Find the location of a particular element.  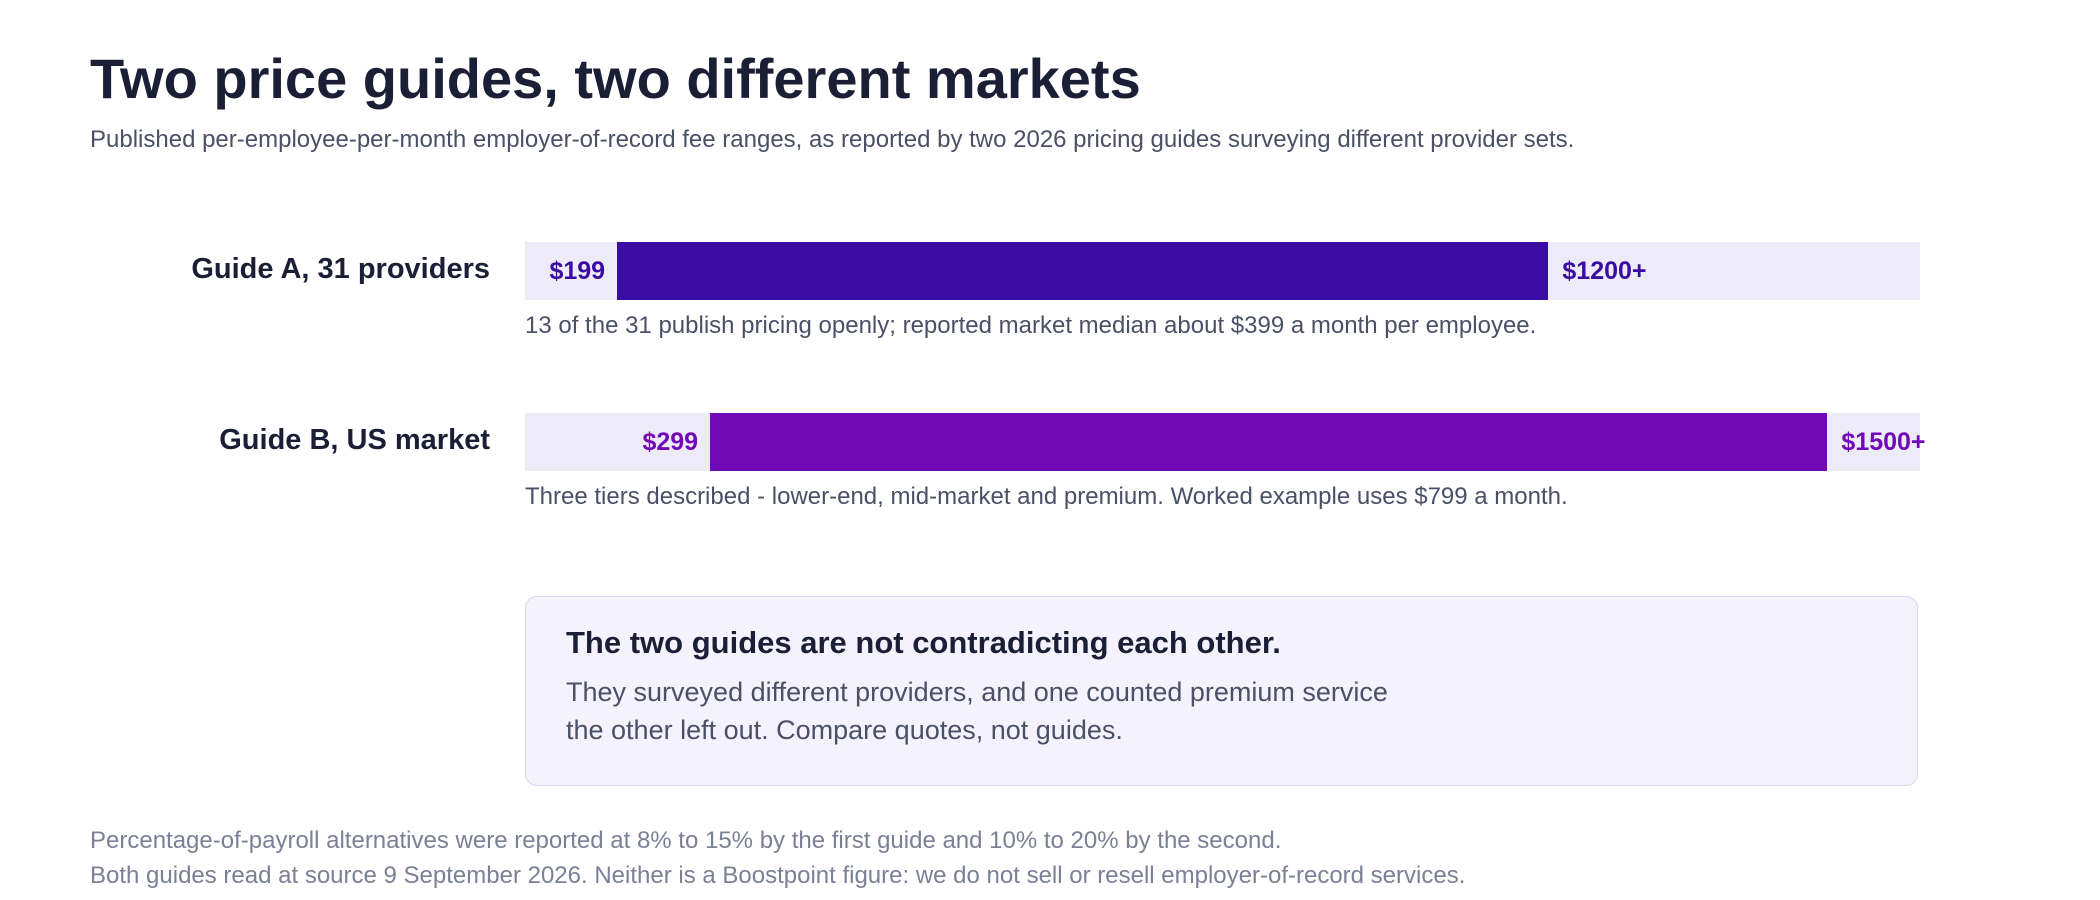

low-label-guide-b: $299 is located at coordinates (670, 442).